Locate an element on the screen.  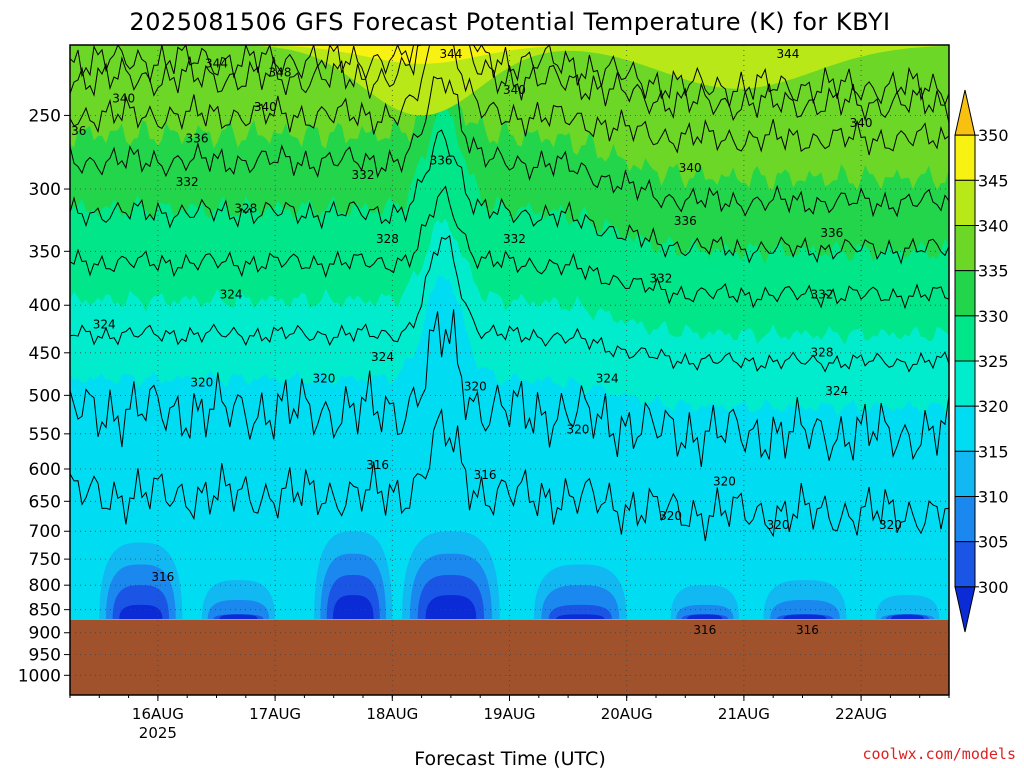
y-tick-label: 950 is located at coordinates (45, 656).